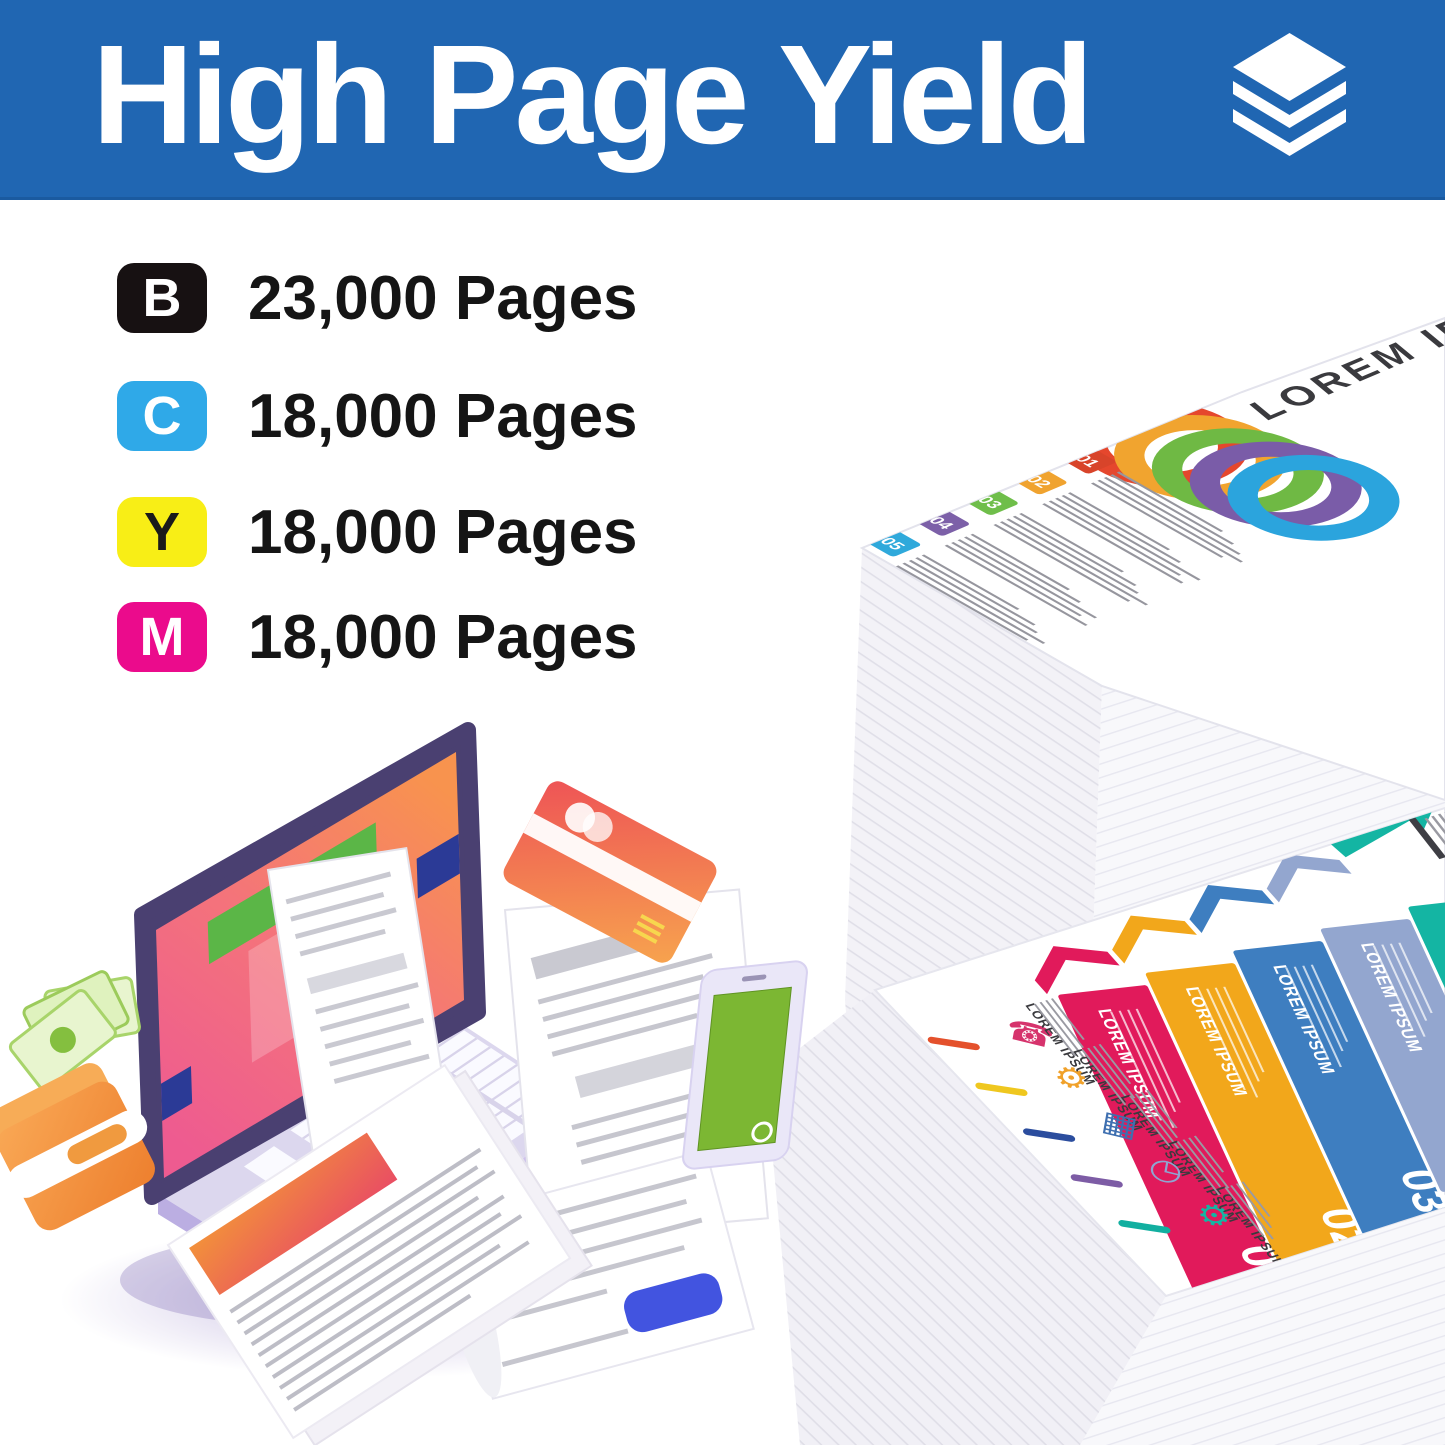  Describe the element at coordinates (745, 1065) in the screenshot. I see `smartphone` at that location.